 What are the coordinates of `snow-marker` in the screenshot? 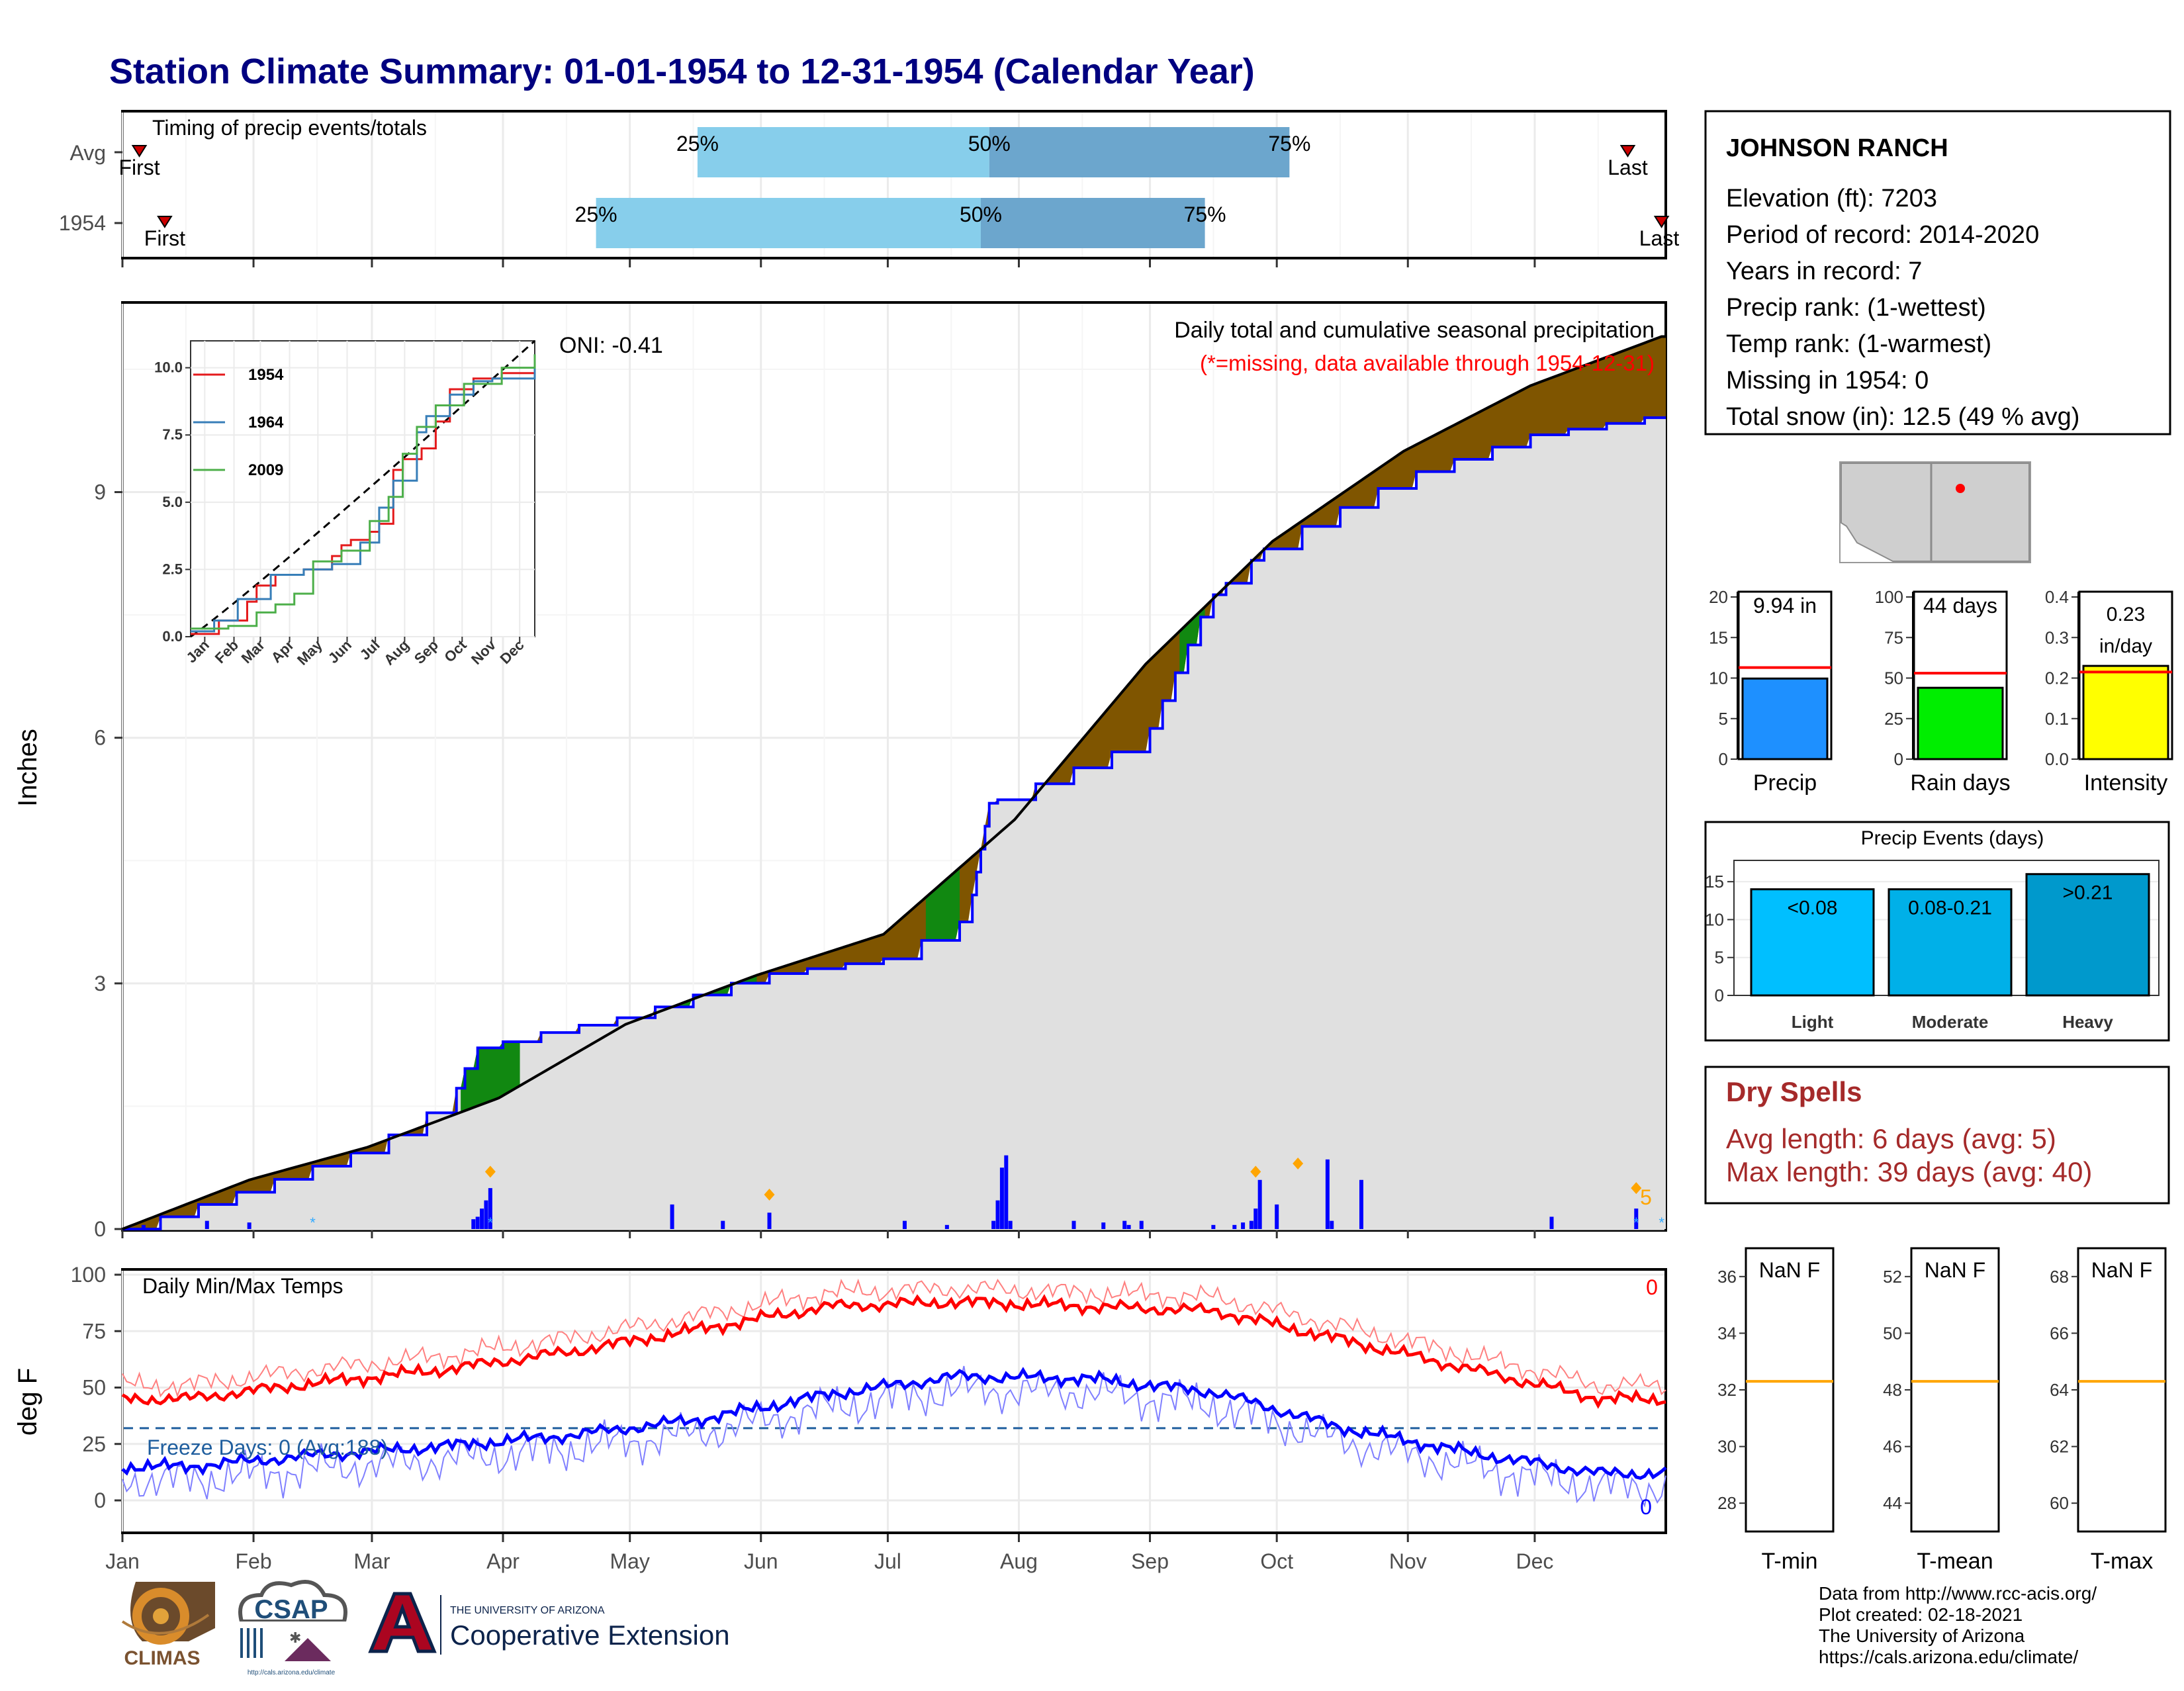 It's located at (1255, 1171).